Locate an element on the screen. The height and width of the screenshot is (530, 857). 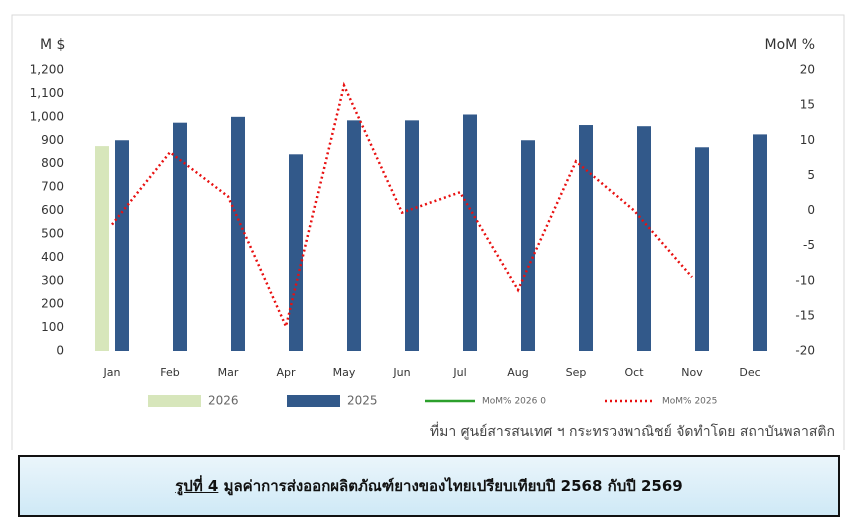
x-tick-label: Jul is located at coordinates (459, 372).